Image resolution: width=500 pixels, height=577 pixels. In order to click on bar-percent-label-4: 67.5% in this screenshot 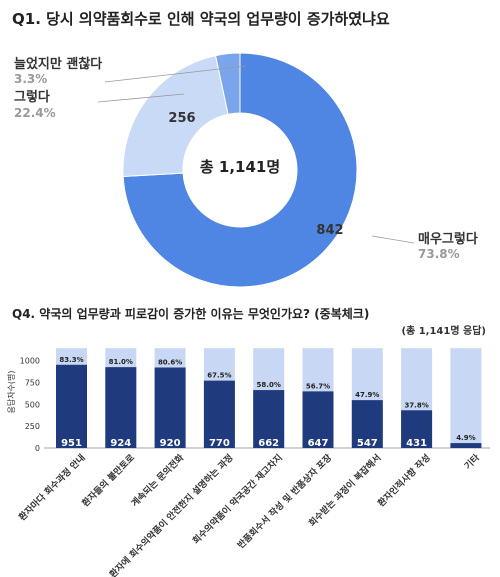, I will do `click(219, 376)`.